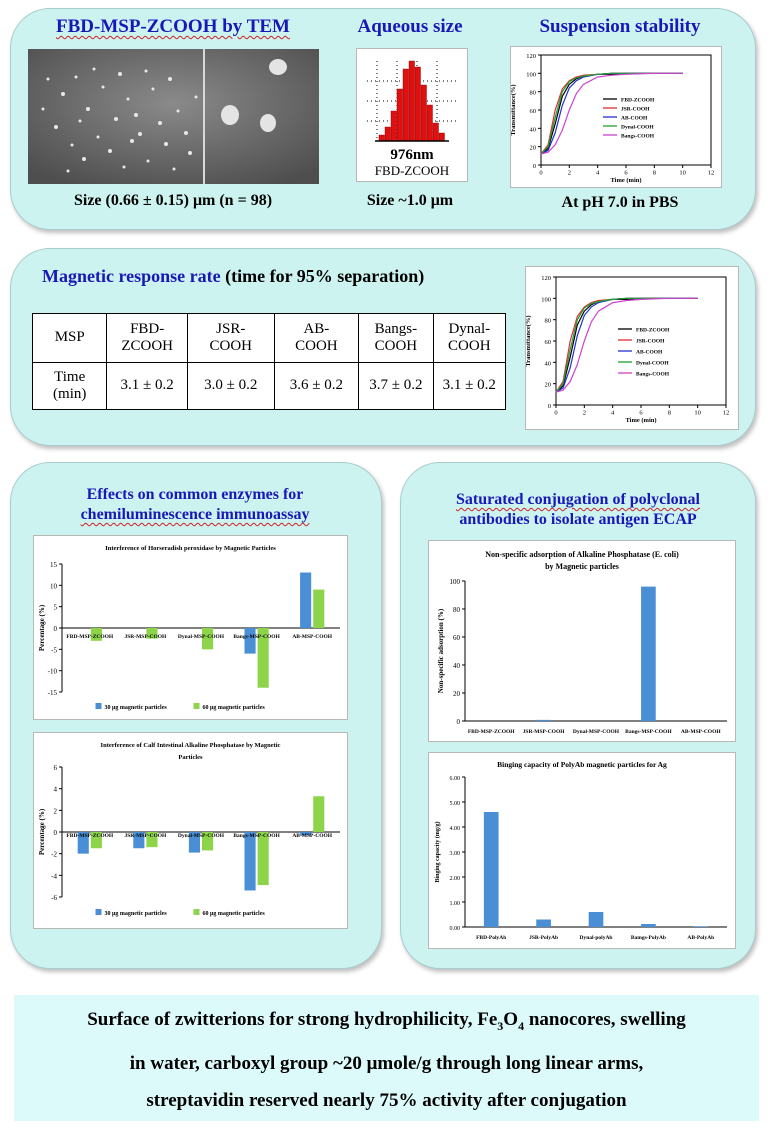  What do you see at coordinates (173, 200) in the screenshot?
I see `tem-caption: Size (0.66 ± 0.15) μm (n = 98)` at bounding box center [173, 200].